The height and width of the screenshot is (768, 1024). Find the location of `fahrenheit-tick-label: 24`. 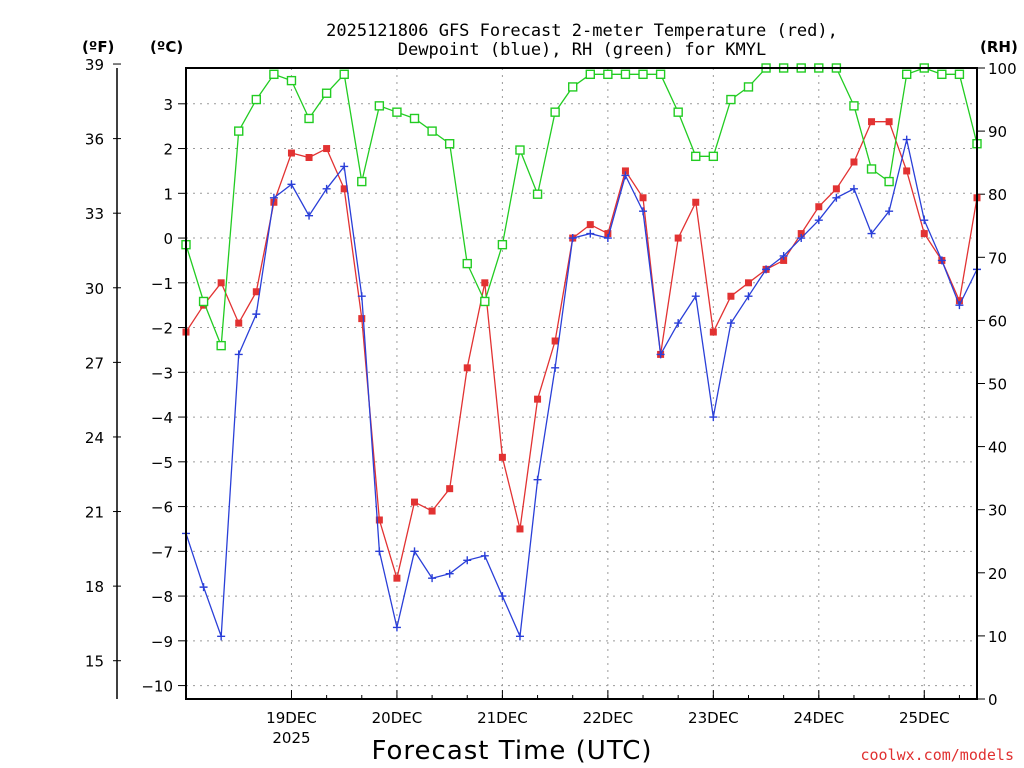

fahrenheit-tick-label: 24 is located at coordinates (94, 438).